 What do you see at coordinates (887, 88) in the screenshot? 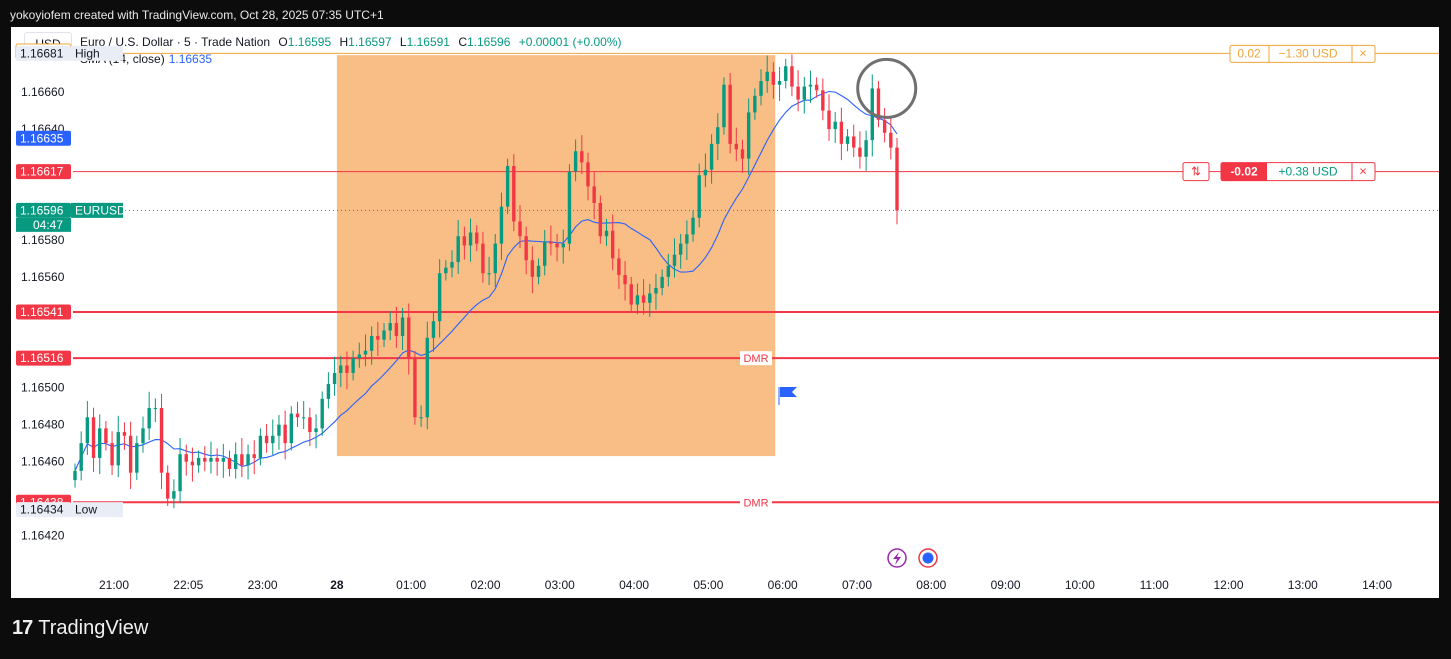
I see `circle-annotation` at bounding box center [887, 88].